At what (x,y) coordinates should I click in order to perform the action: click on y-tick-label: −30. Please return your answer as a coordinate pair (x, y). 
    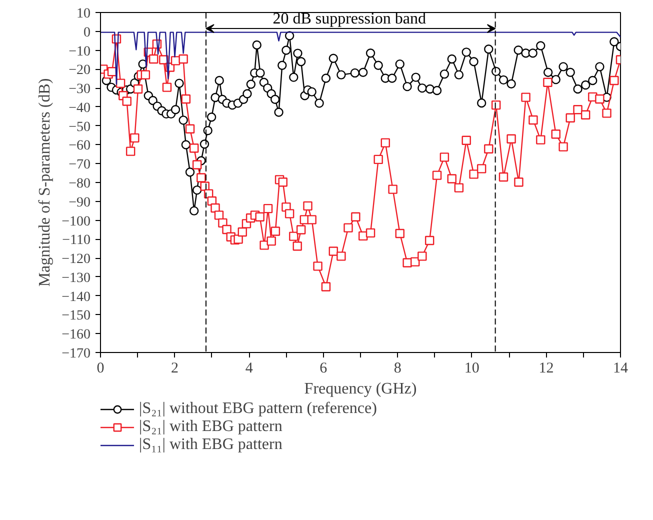
    Looking at the image, I should click on (79, 90).